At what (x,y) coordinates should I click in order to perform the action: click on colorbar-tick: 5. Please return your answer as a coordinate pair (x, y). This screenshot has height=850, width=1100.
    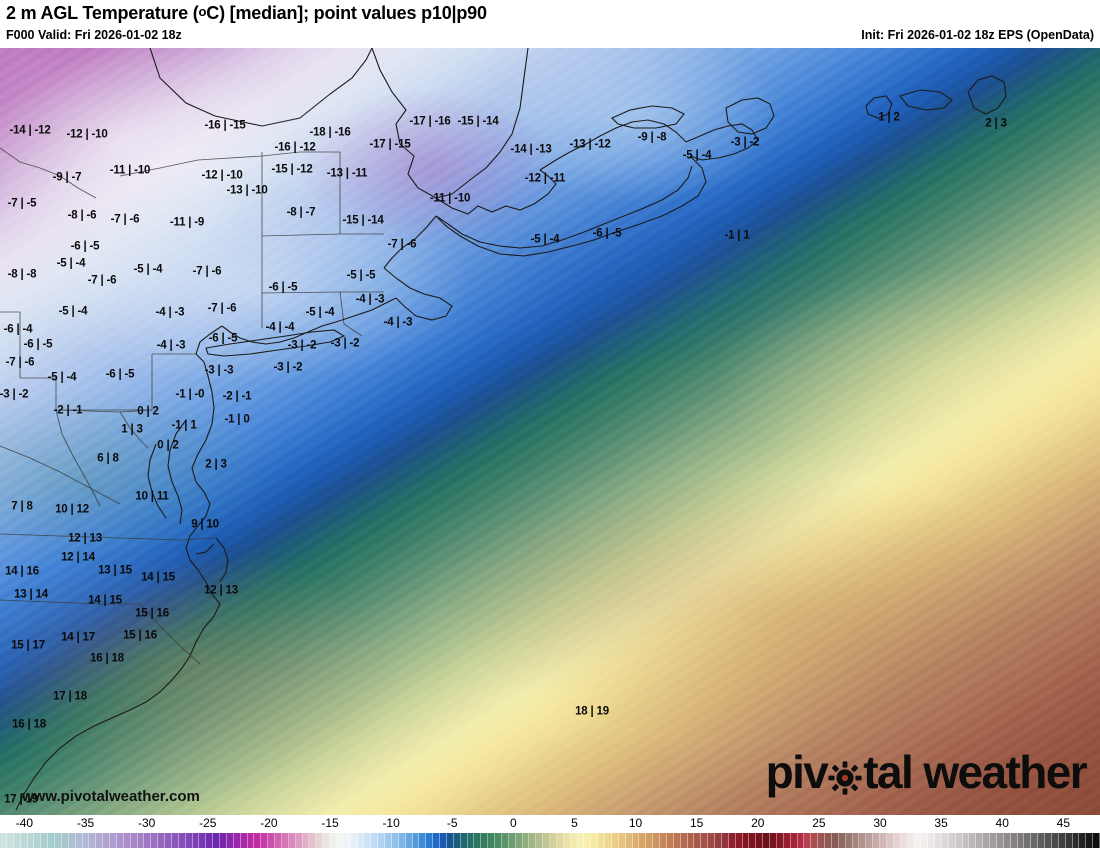
    Looking at the image, I should click on (574, 823).